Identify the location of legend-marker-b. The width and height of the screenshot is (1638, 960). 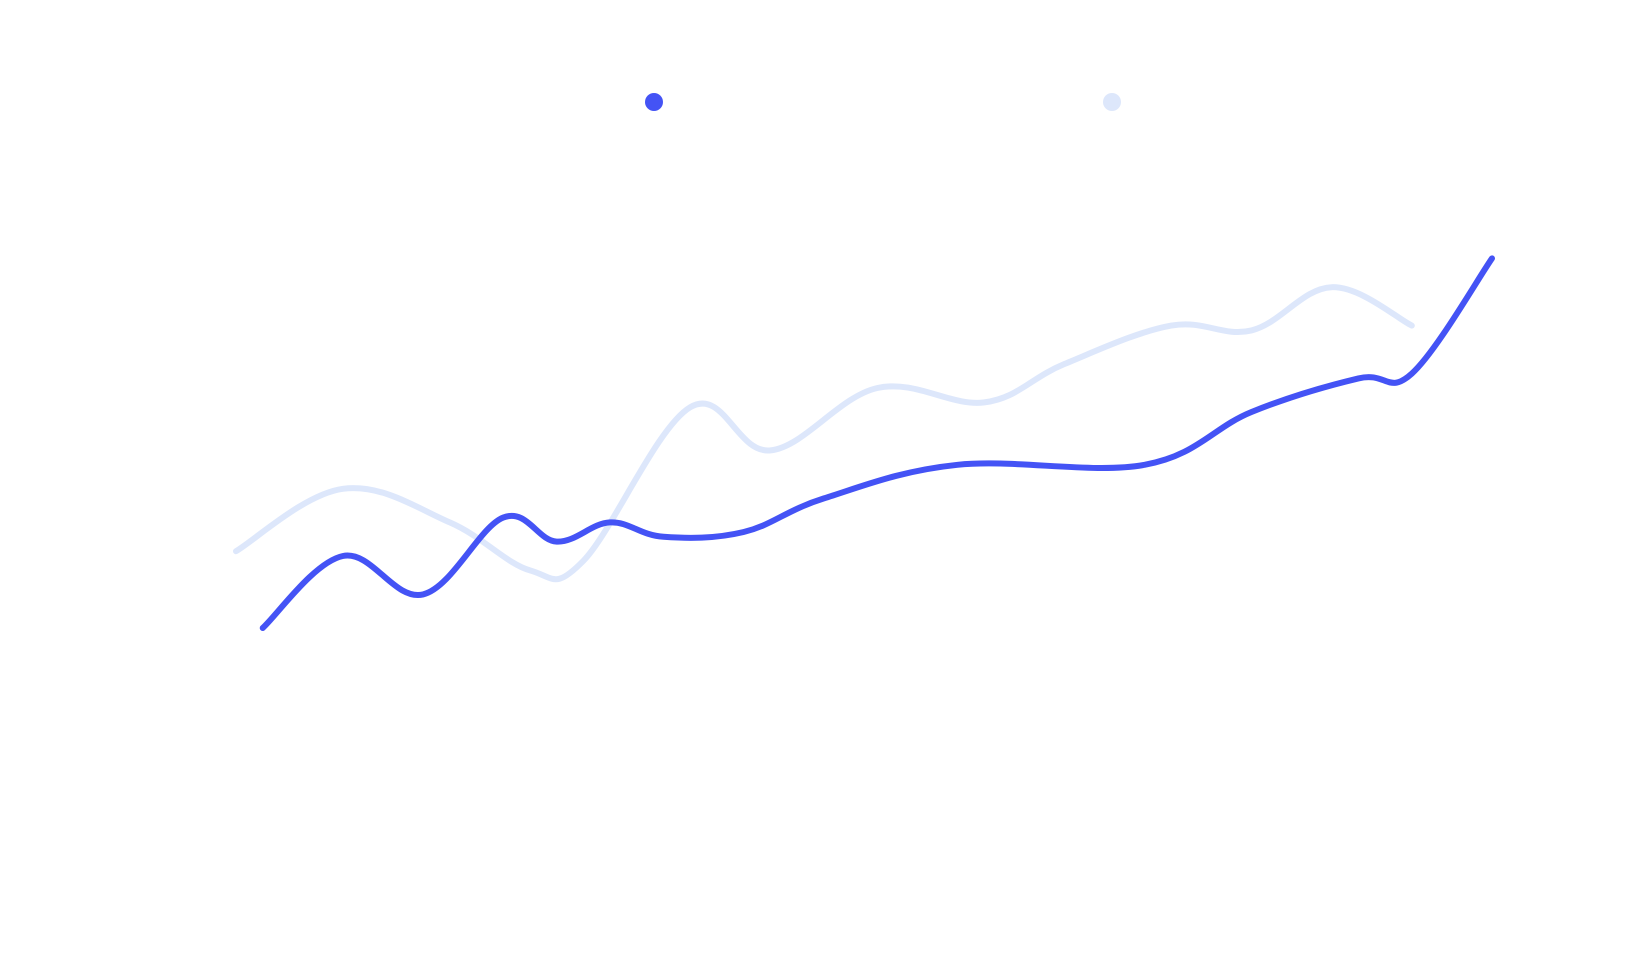
(1112, 102).